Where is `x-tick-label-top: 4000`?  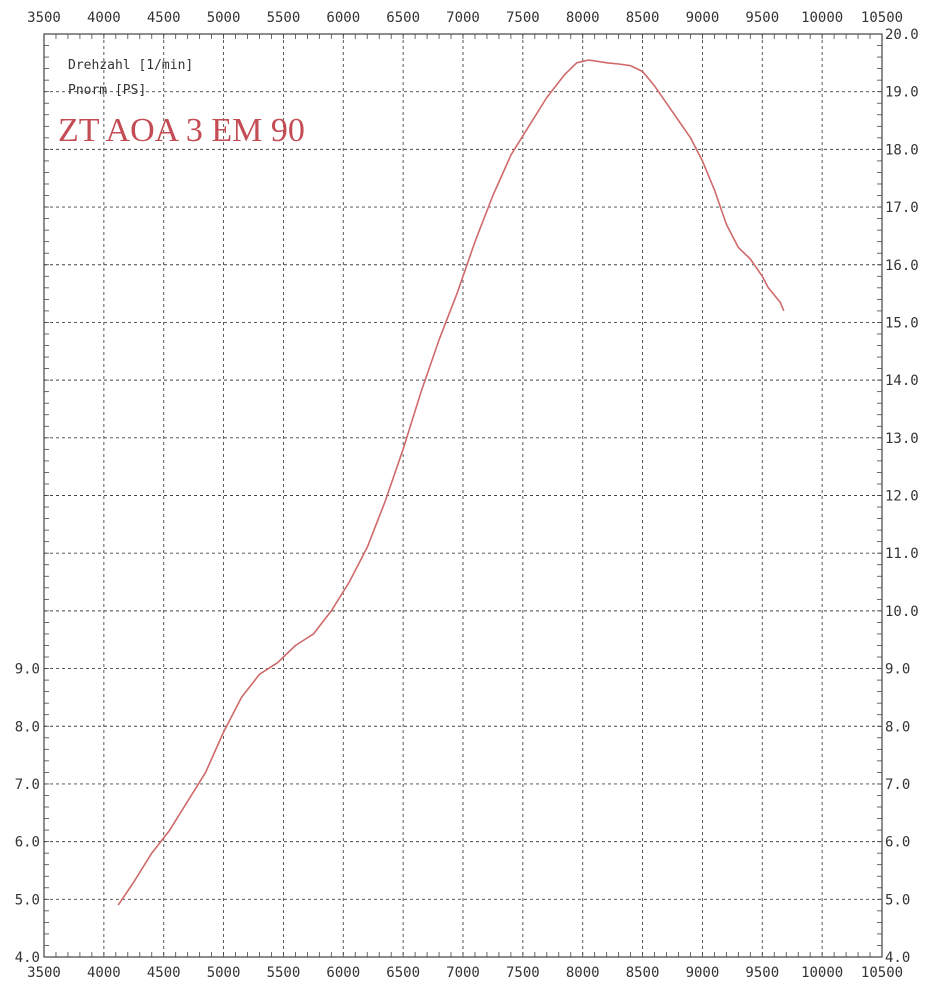
x-tick-label-top: 4000 is located at coordinates (104, 18).